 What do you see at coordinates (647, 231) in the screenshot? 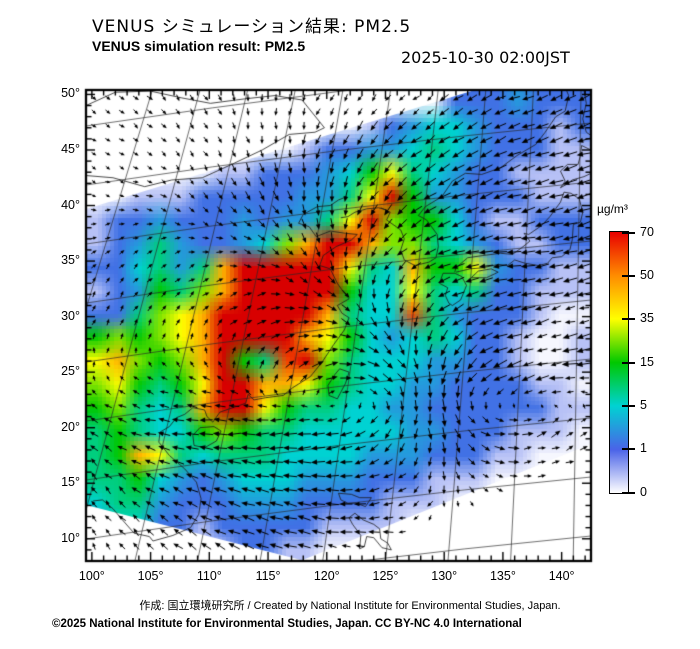
I see `colorbar-tick-label: 70` at bounding box center [647, 231].